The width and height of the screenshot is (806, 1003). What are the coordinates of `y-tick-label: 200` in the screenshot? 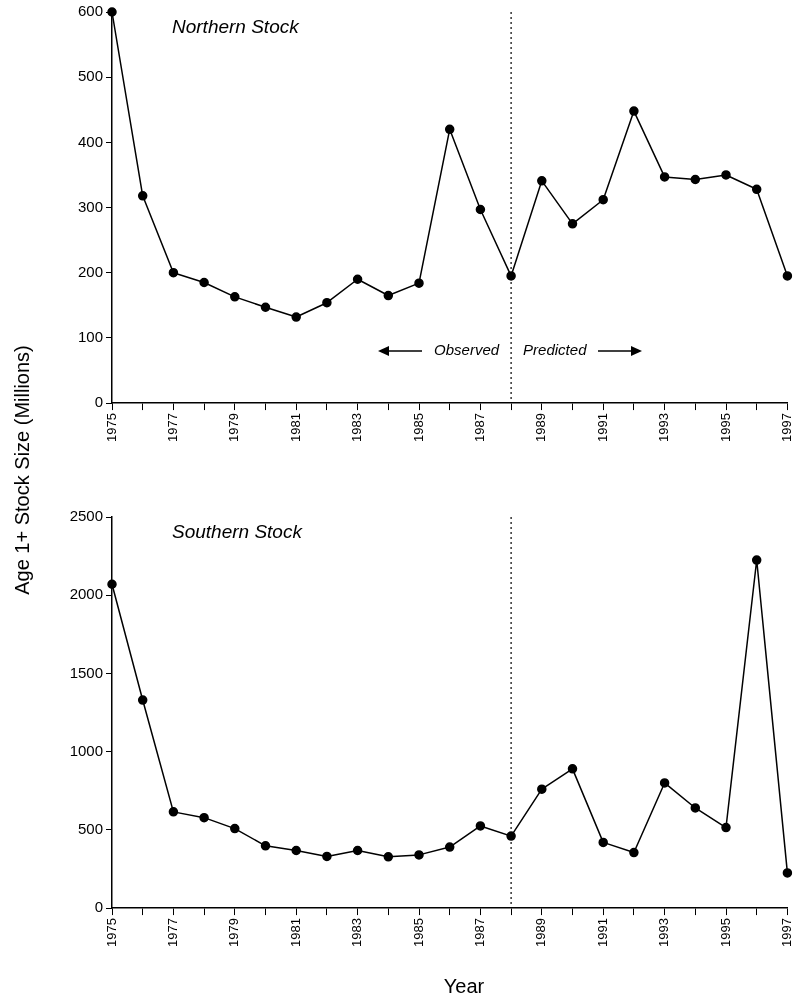 It's located at (90, 271).